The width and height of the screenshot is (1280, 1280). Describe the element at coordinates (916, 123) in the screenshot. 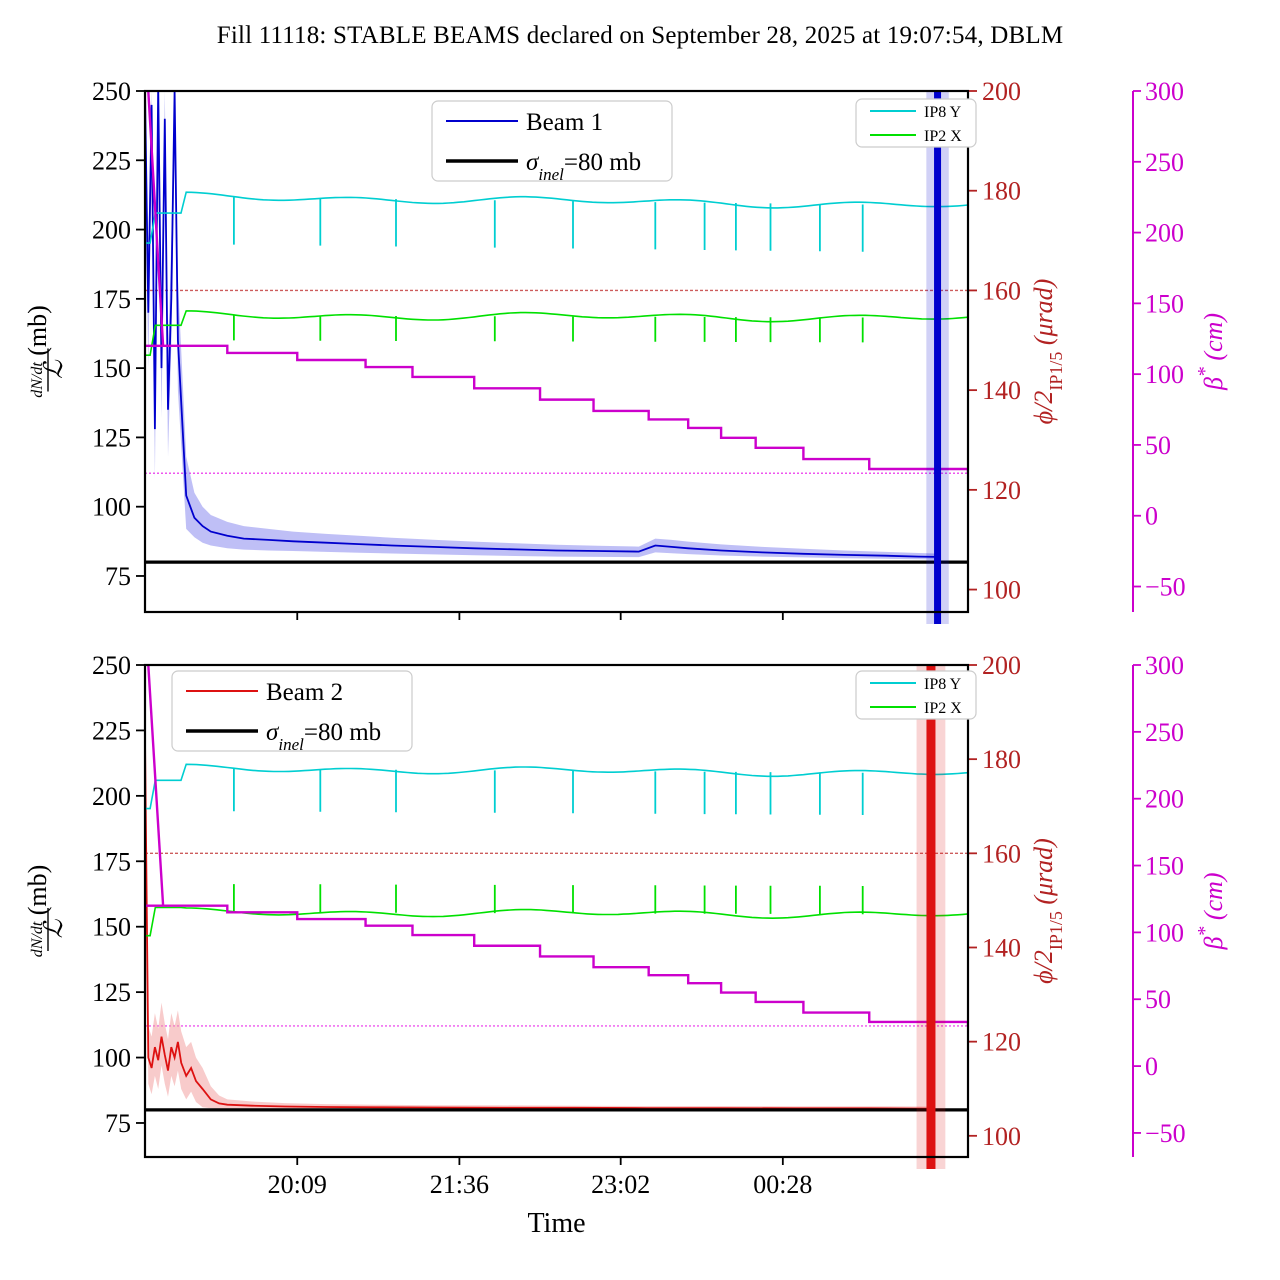

I see `legend-crossing-angles-top: IP8 Y IP2 X` at that location.